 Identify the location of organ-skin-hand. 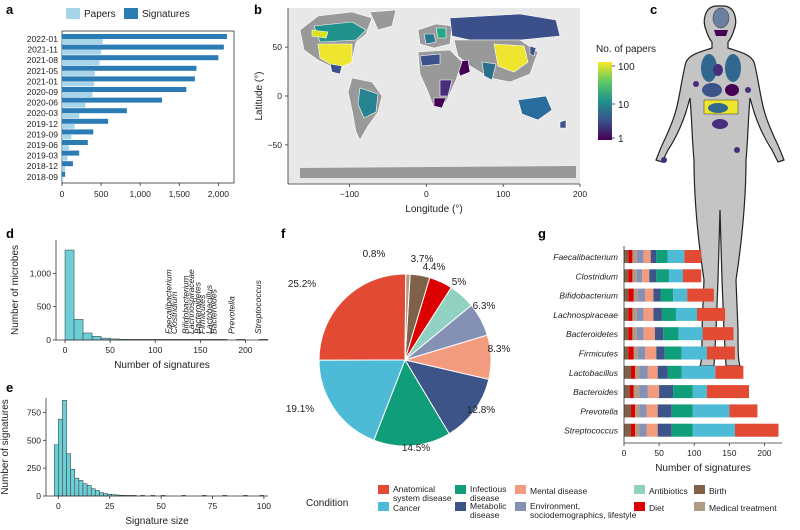
(664, 160).